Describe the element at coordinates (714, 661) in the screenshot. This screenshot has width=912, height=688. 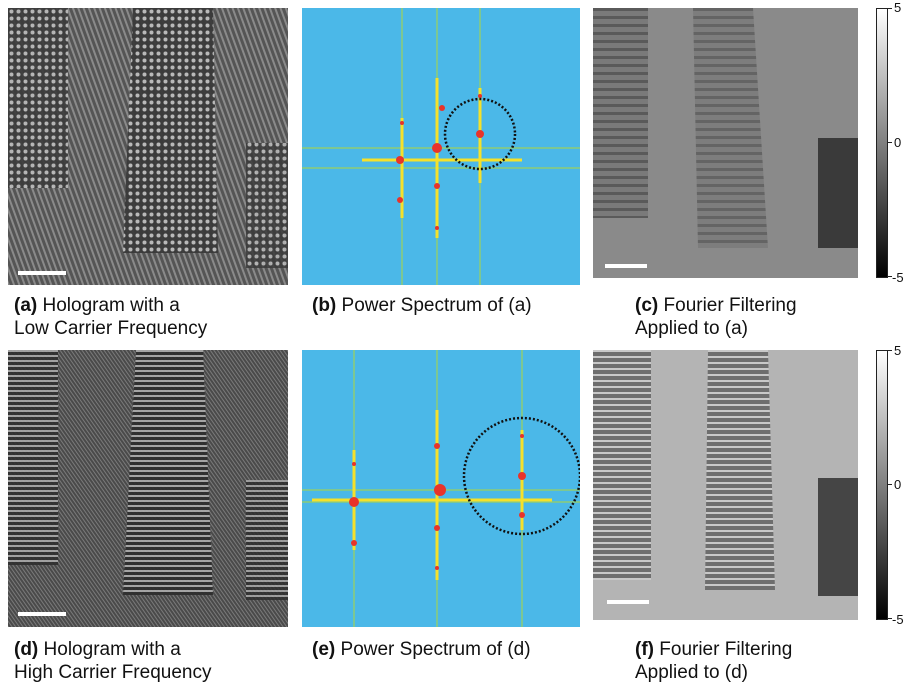
I see `caption-f: (f) Fourier Filtering Applied to (d)` at that location.